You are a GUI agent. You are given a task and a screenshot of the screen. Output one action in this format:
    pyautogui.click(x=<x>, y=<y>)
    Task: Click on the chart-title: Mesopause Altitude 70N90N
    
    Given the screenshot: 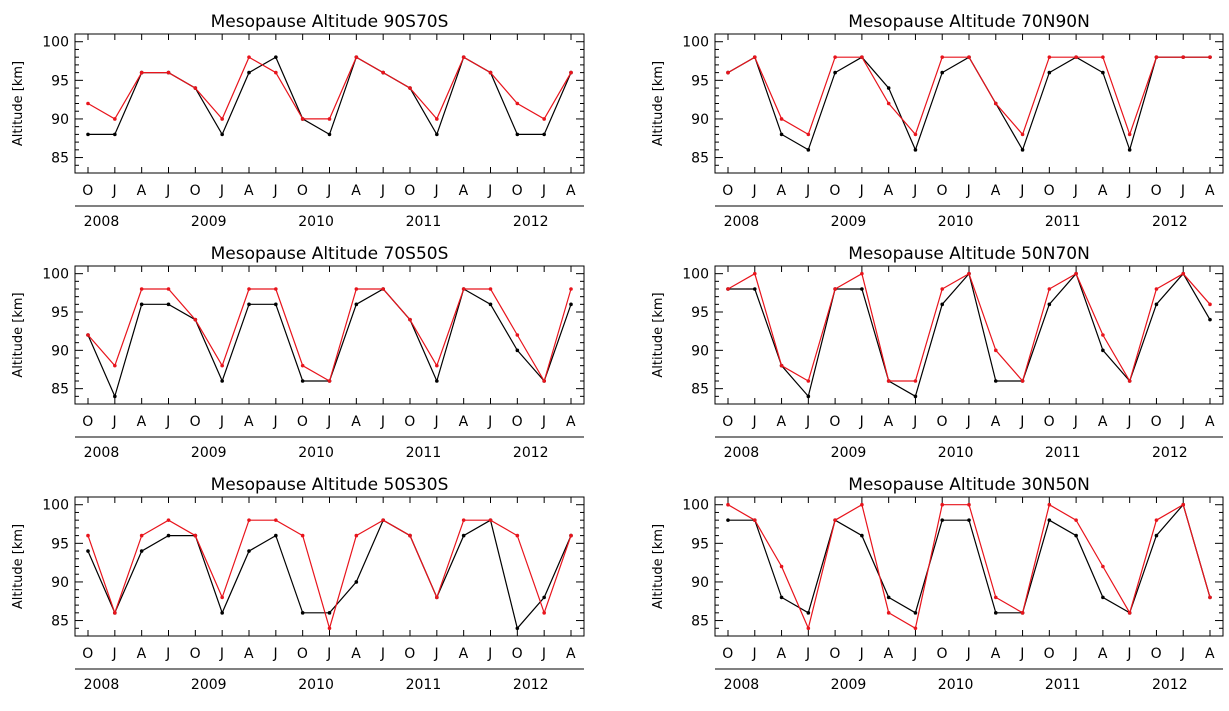 What is the action you would take?
    pyautogui.click(x=969, y=22)
    